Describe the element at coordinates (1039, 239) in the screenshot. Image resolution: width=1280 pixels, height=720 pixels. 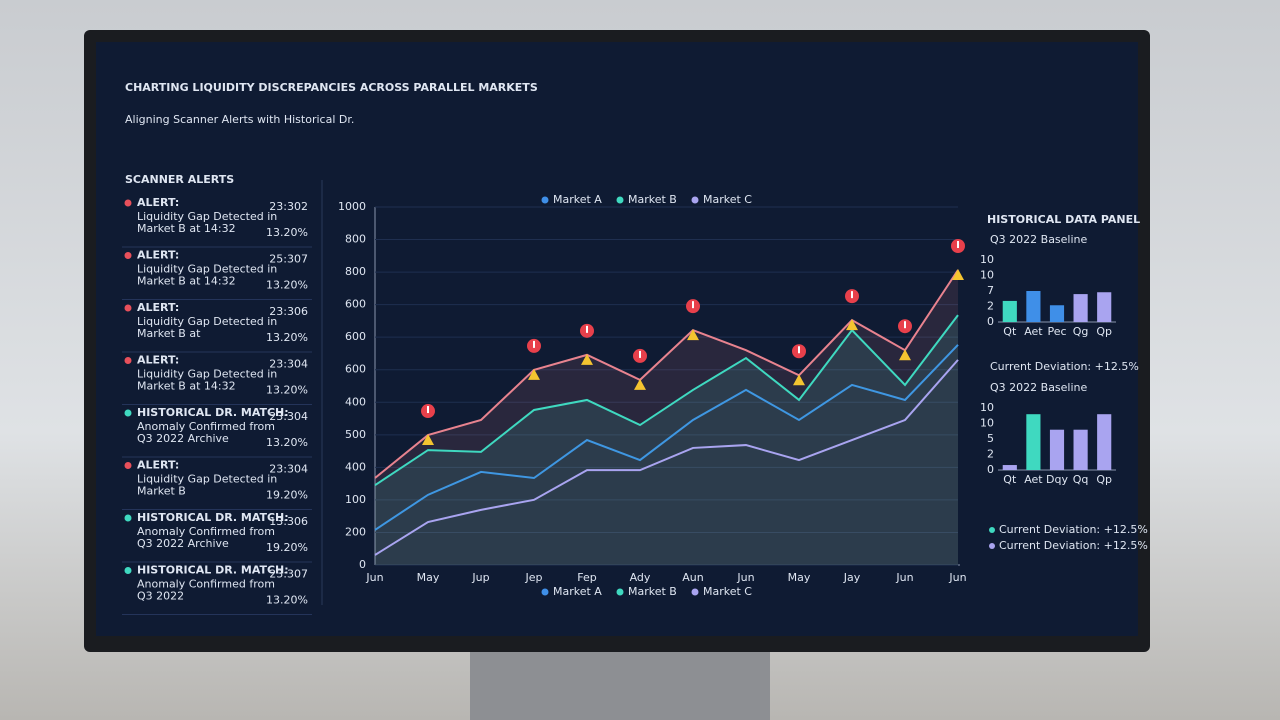
I see `side-chart-title: Q3 2022 Baseline` at that location.